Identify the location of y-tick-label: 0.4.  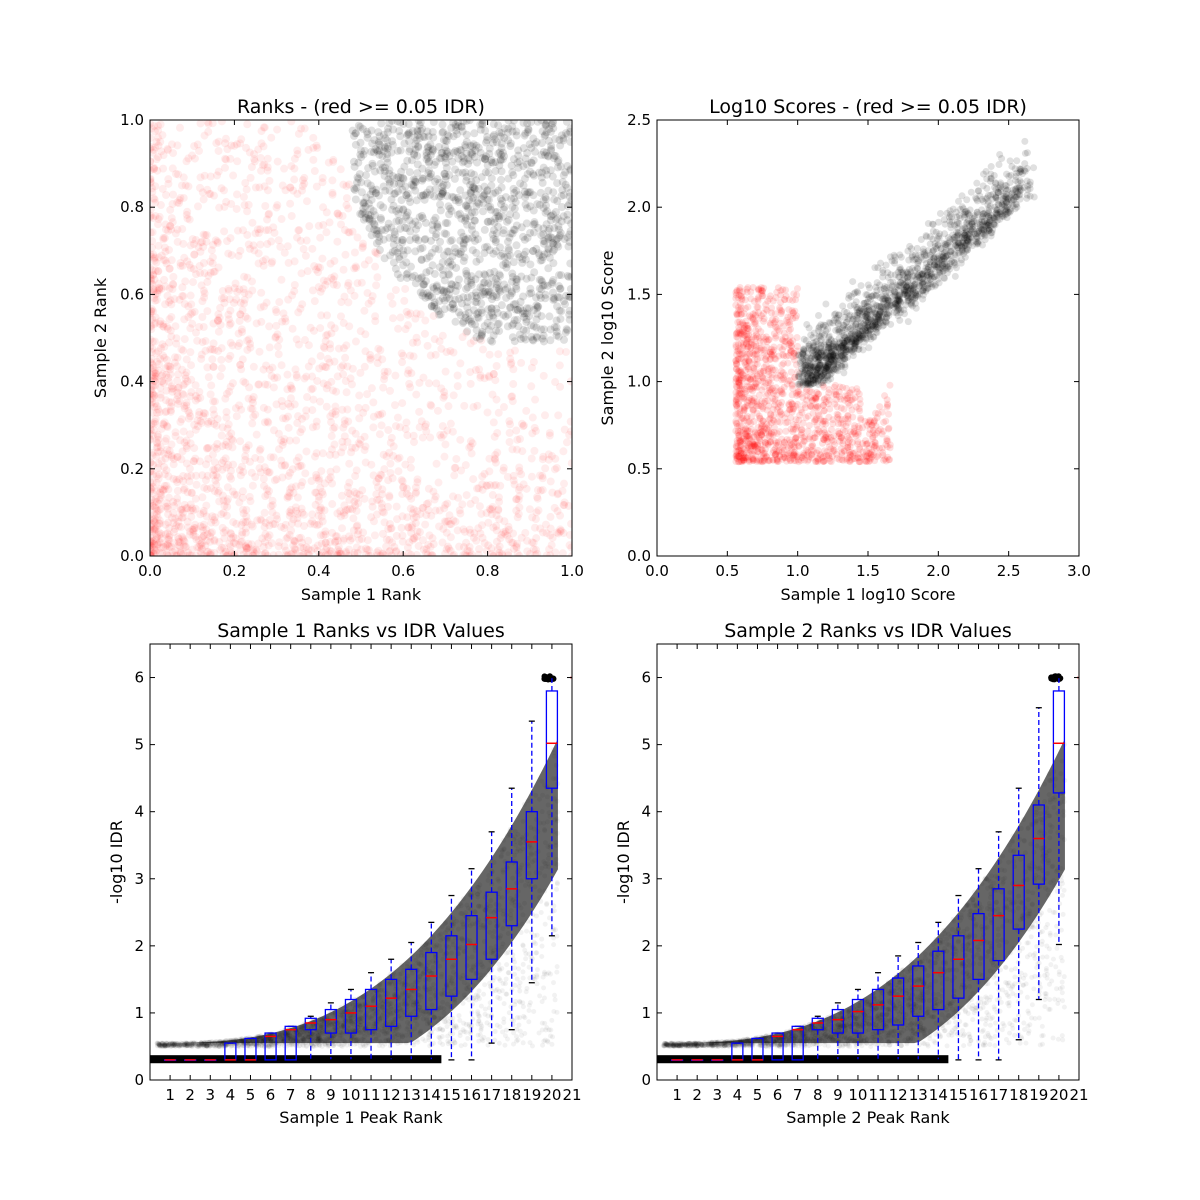
(132, 382).